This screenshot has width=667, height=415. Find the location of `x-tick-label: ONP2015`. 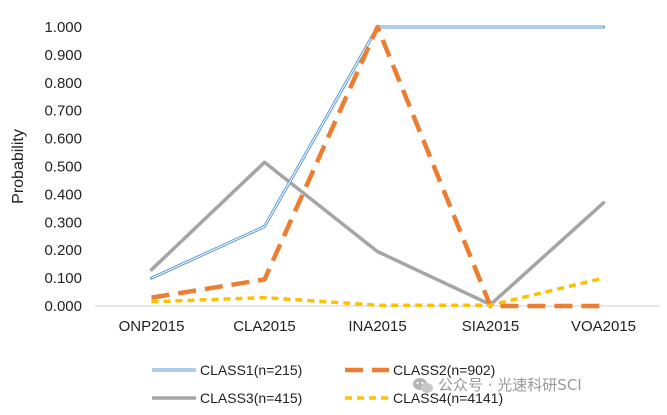

x-tick-label: ONP2015 is located at coordinates (152, 326).